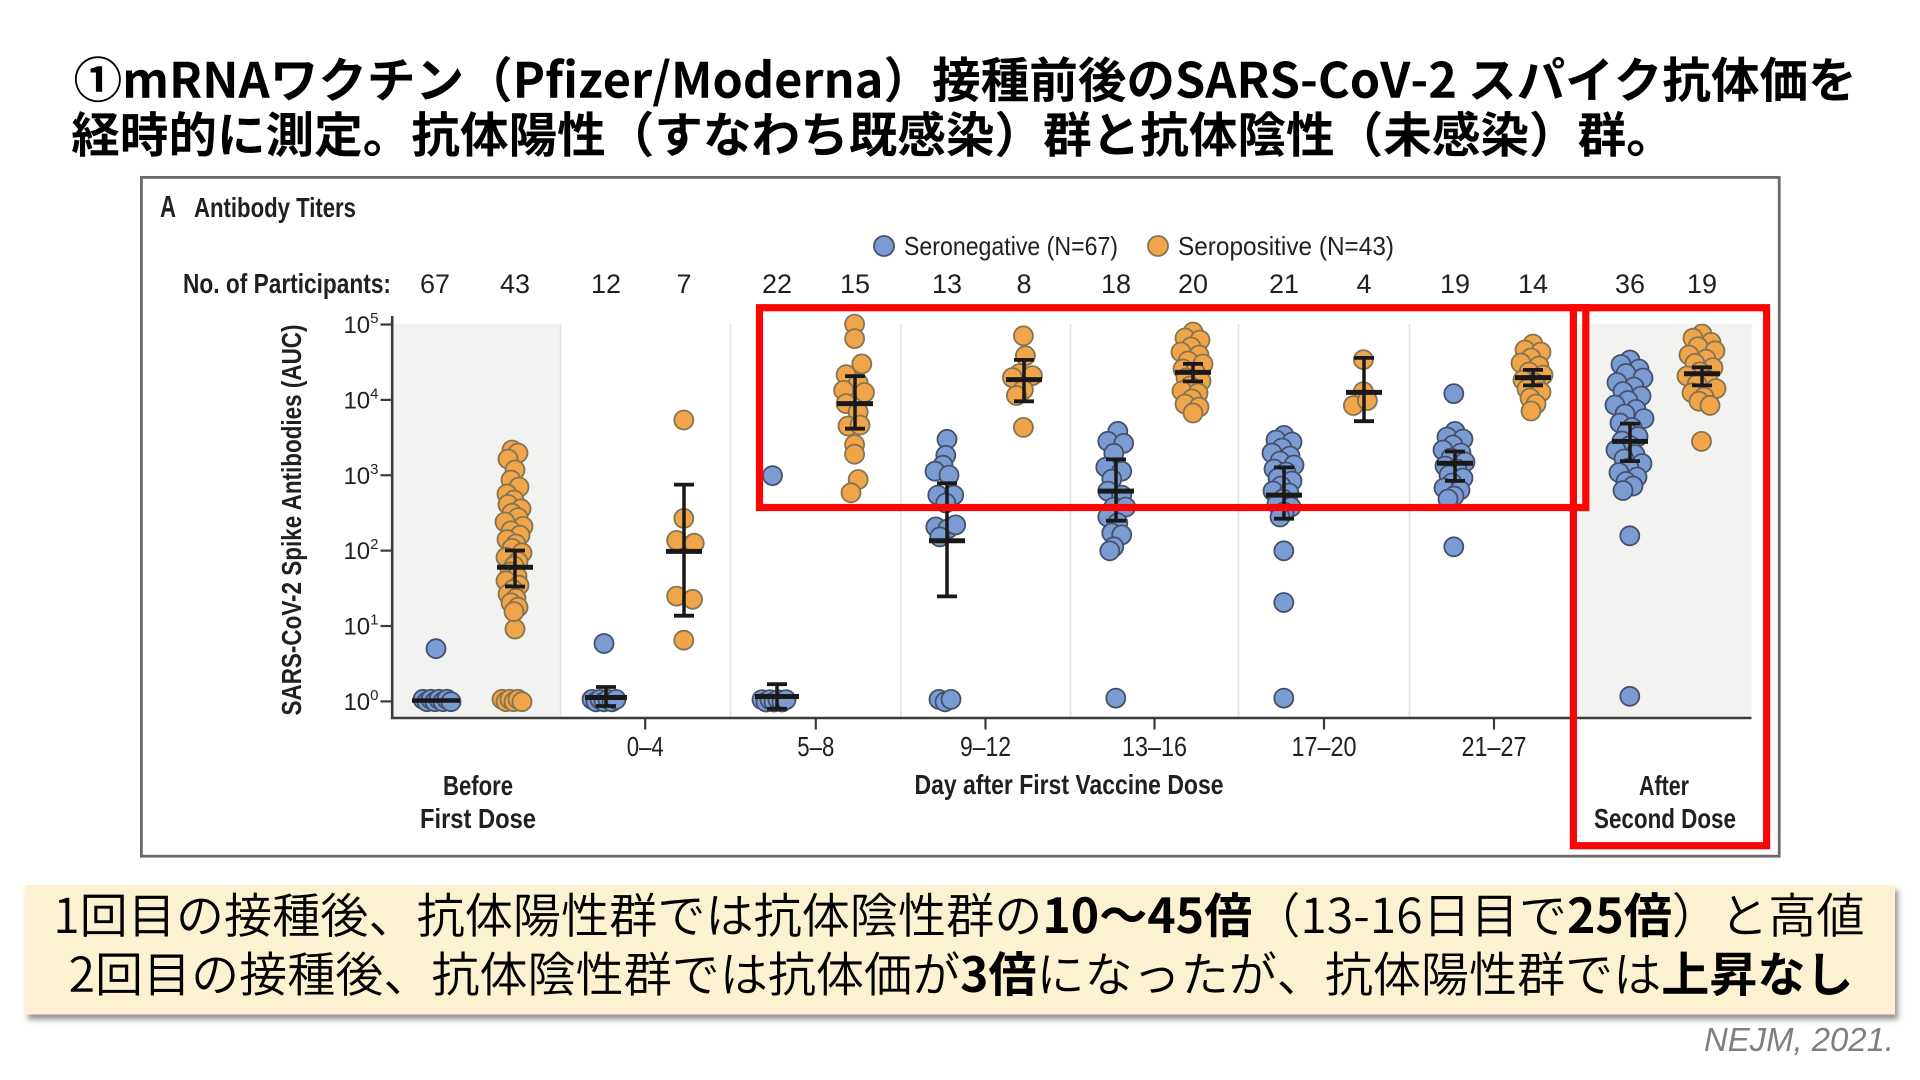  What do you see at coordinates (478, 785) in the screenshot?
I see `svg-text: Before` at bounding box center [478, 785].